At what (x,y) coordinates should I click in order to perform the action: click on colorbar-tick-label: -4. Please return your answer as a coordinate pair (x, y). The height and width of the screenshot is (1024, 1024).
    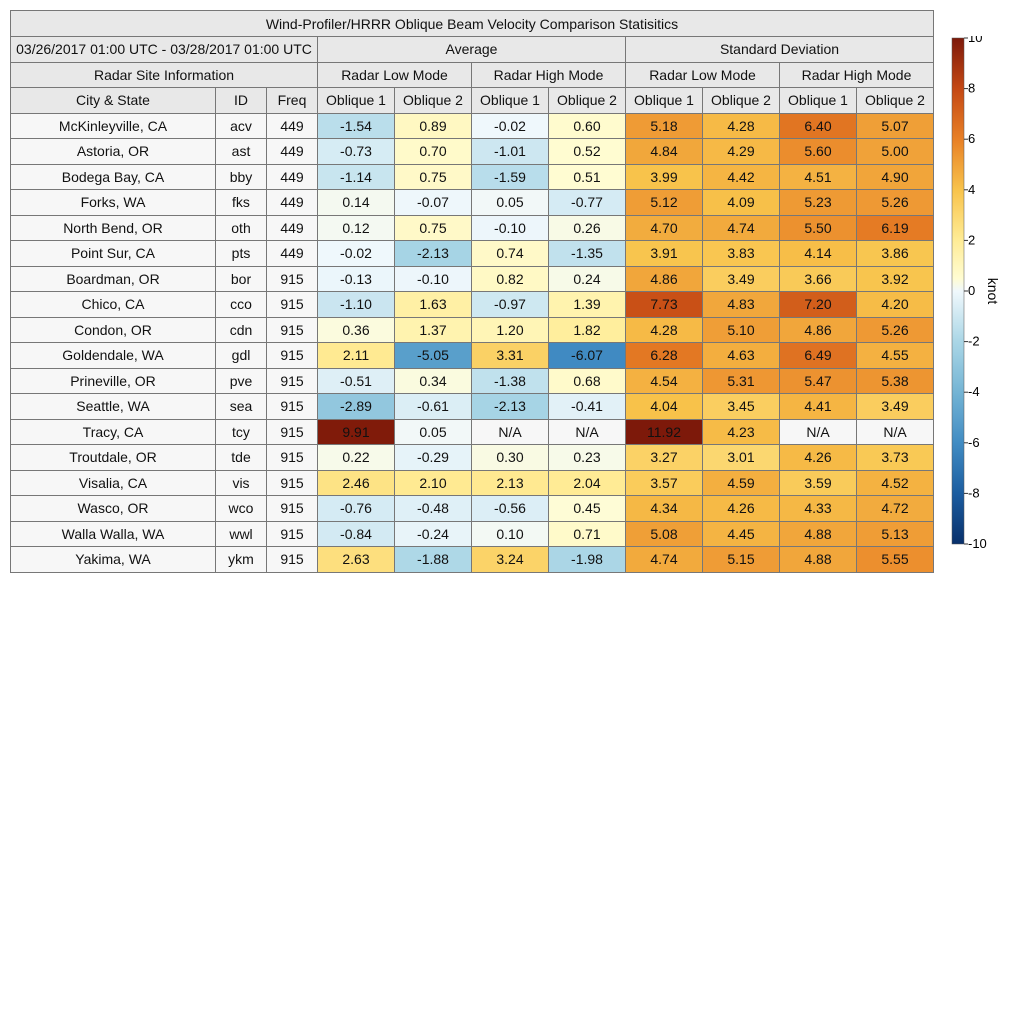
    Looking at the image, I should click on (974, 391).